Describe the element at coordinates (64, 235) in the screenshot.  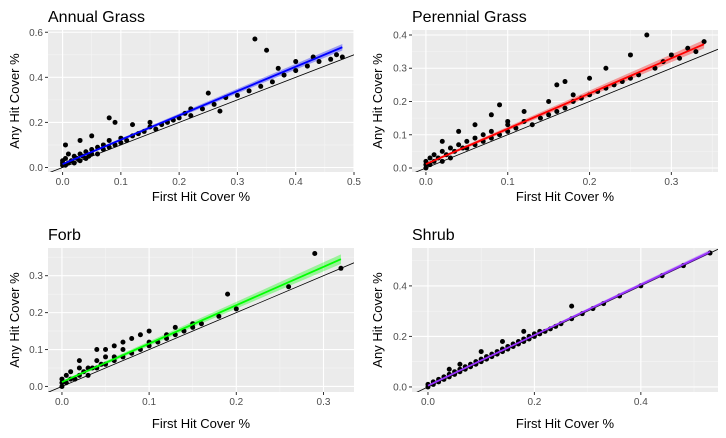
I see `panel-title: Forb` at that location.